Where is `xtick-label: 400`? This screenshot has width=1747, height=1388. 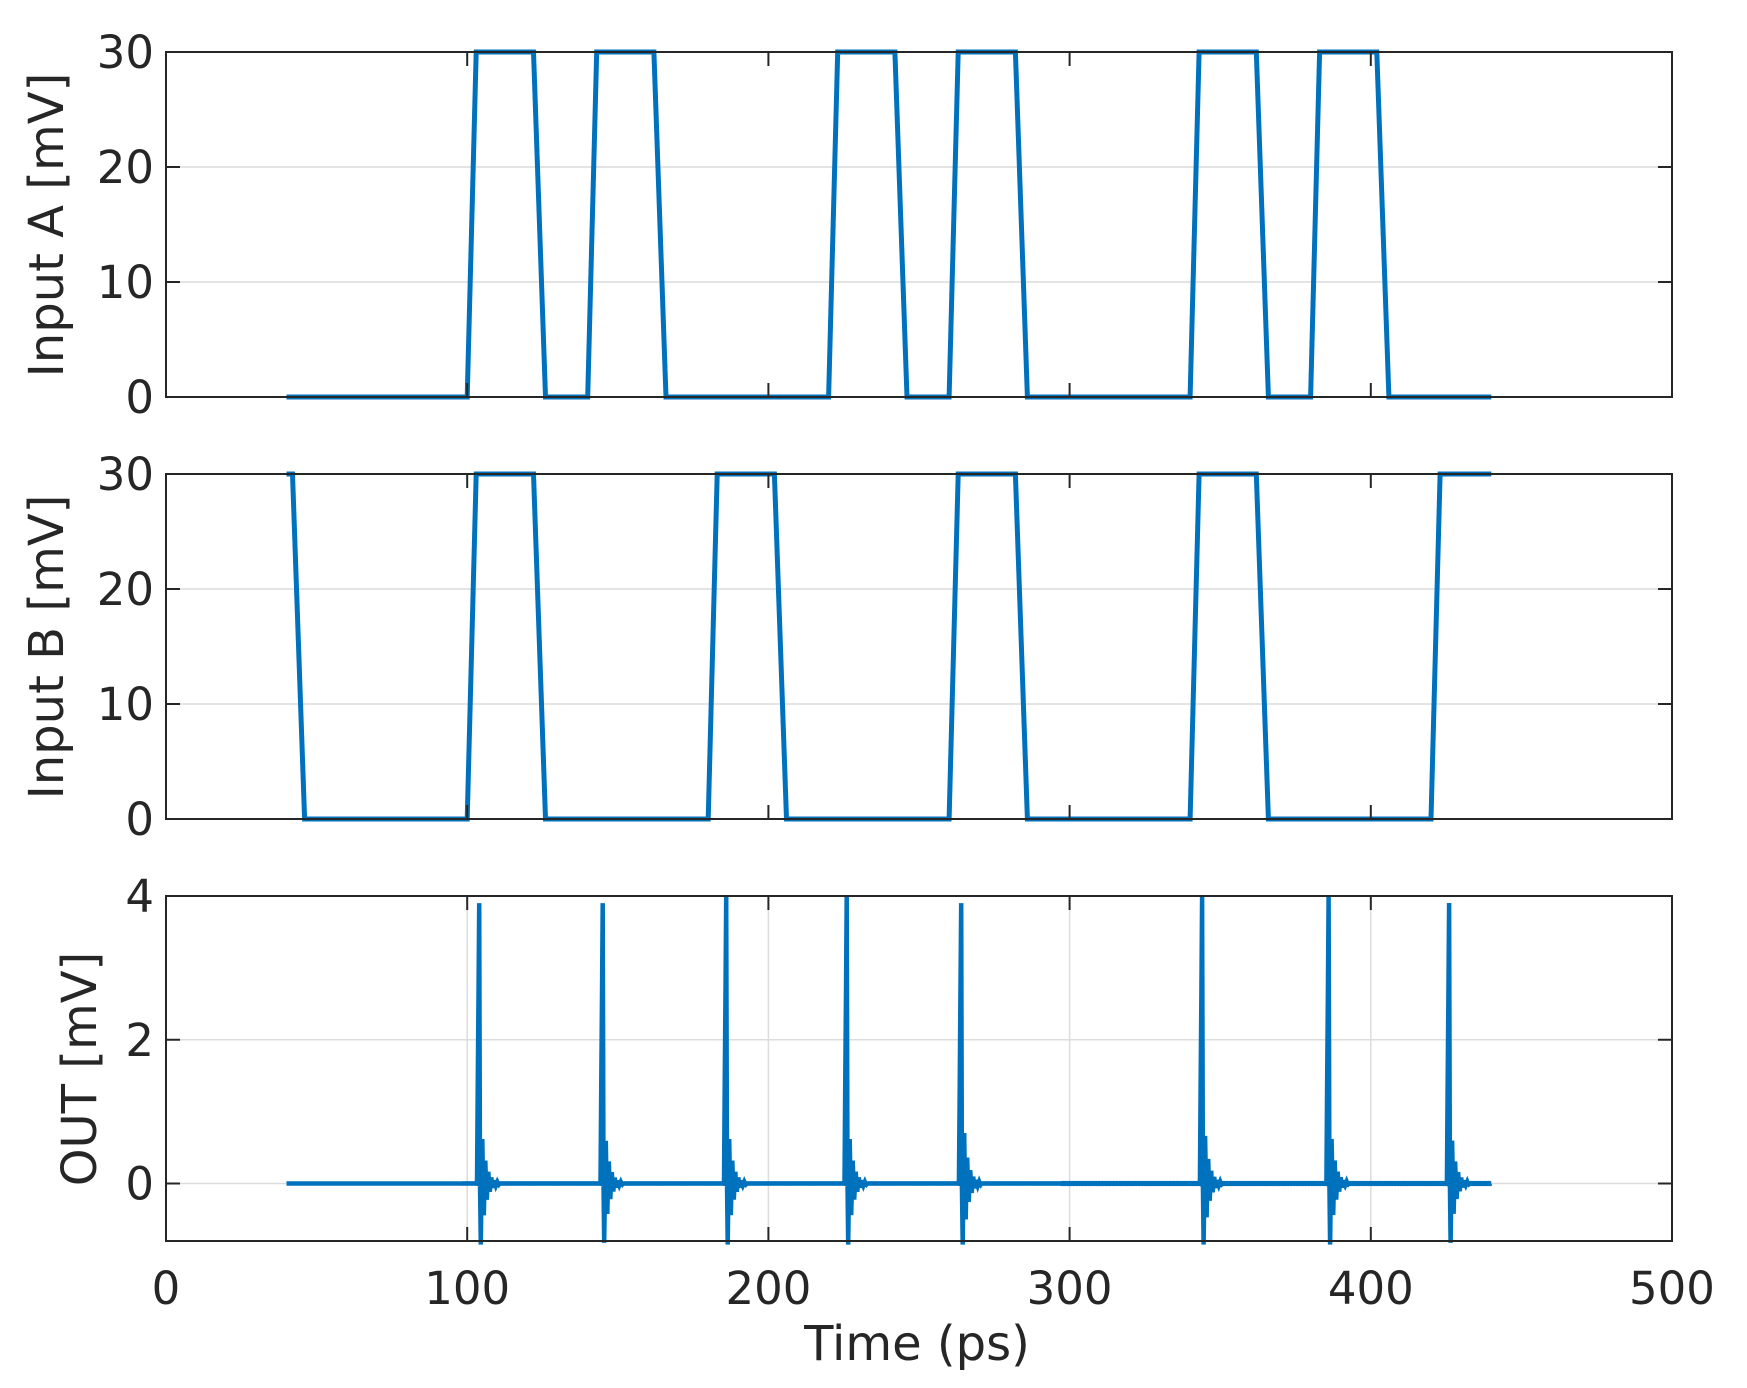 xtick-label: 400 is located at coordinates (1371, 1288).